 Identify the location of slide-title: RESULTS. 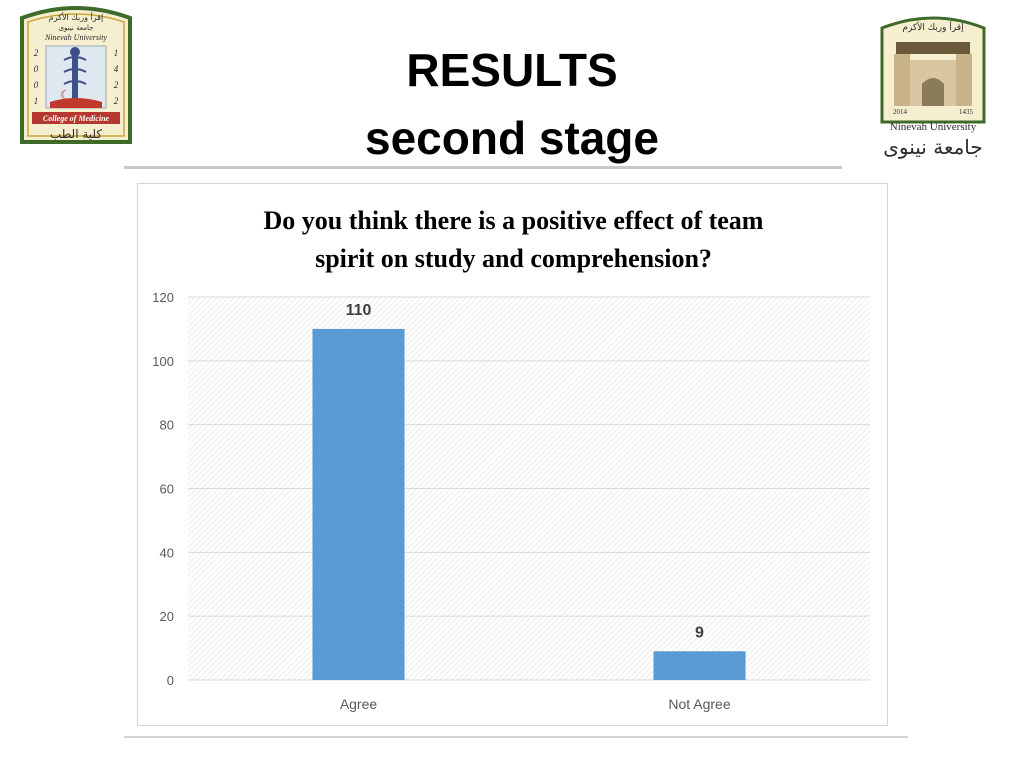
(512, 70).